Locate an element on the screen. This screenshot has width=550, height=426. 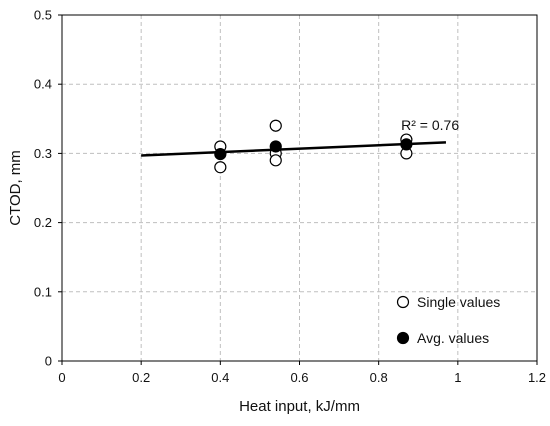
y-tick-label: 0.3 is located at coordinates (43, 153).